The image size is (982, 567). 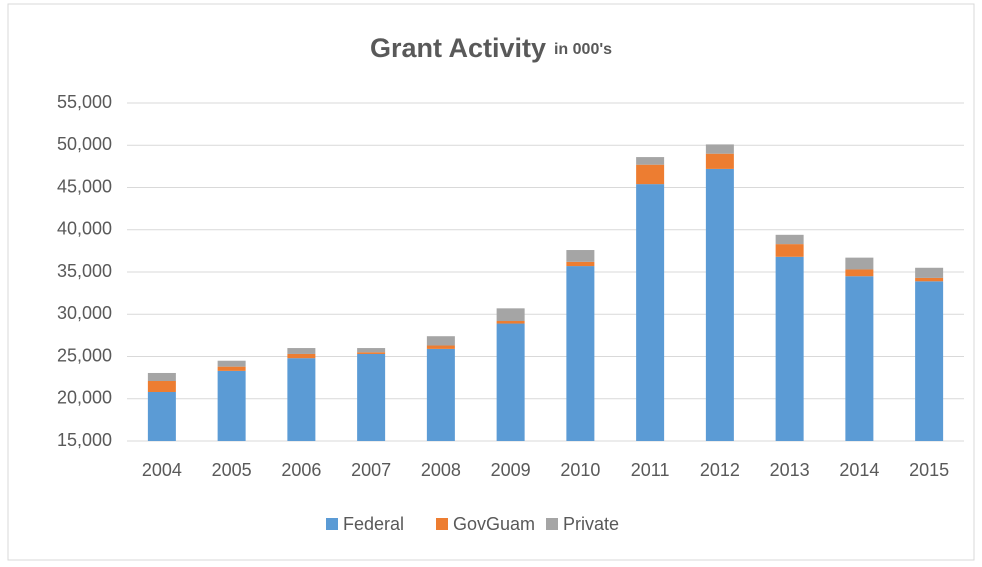 I want to click on x-tick-label: 2006, so click(x=301, y=470).